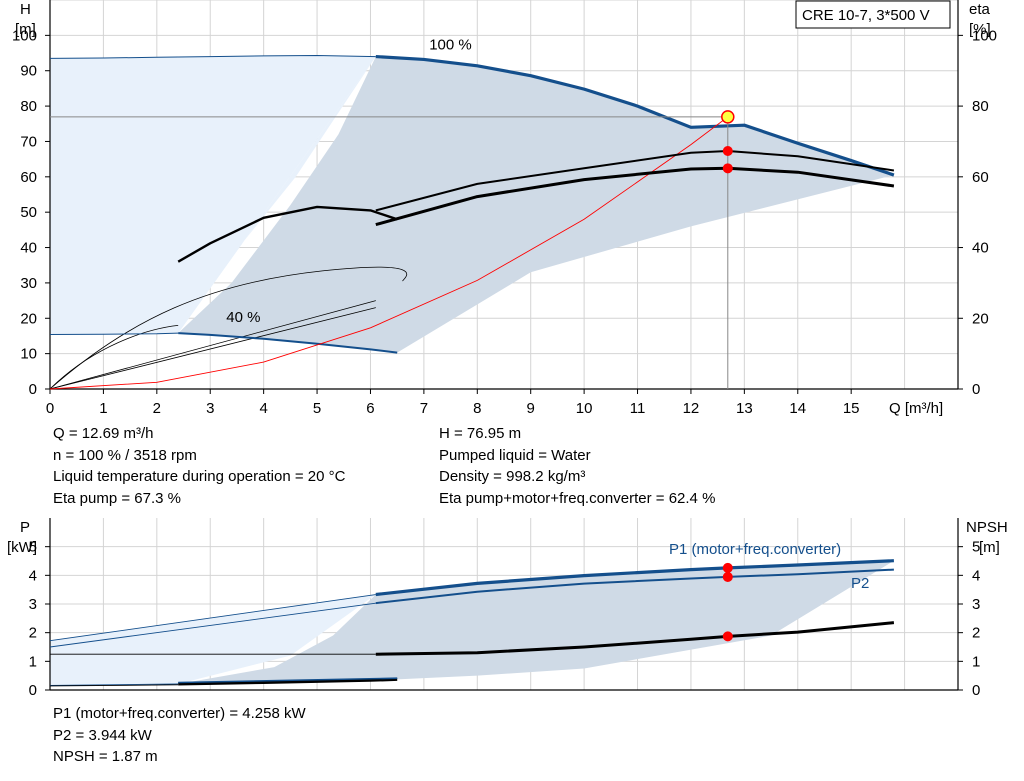 This screenshot has height=781, width=1024. I want to click on y-tick-label: 20, so click(28, 318).